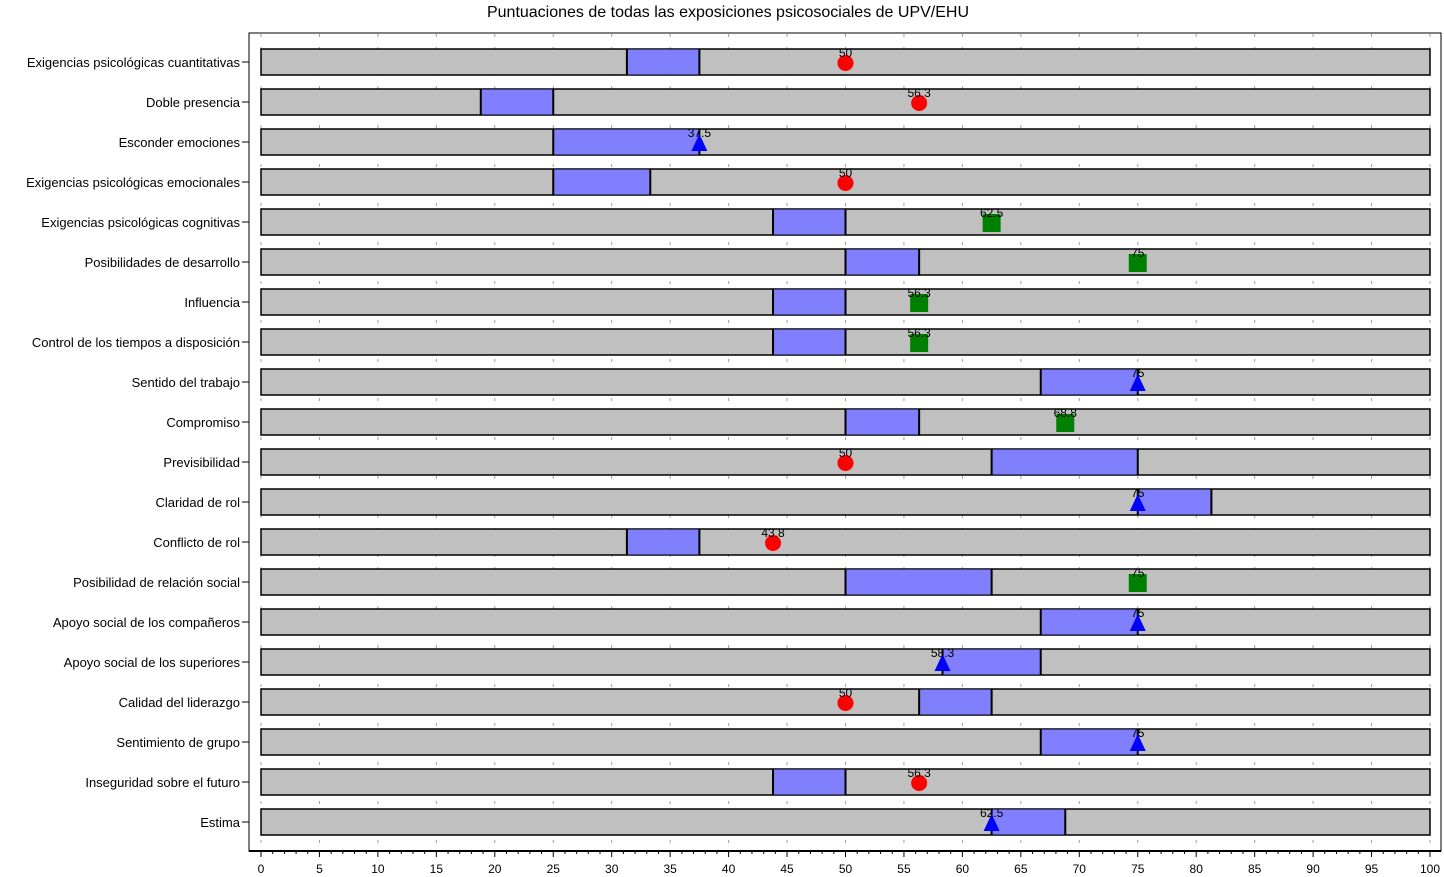 The image size is (1444, 877). What do you see at coordinates (787, 869) in the screenshot?
I see `x-tick-label: 45` at bounding box center [787, 869].